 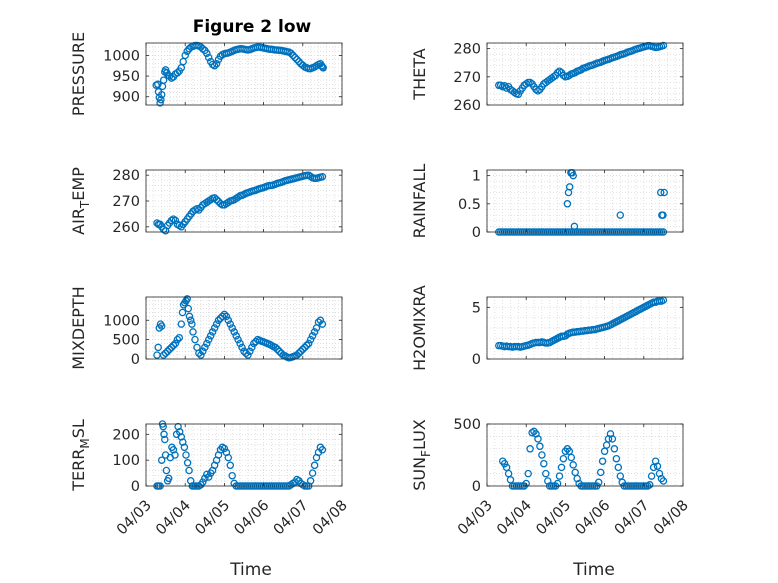 What do you see at coordinates (467, 50) in the screenshot?
I see `theta-y-tick-label: 280` at bounding box center [467, 50].